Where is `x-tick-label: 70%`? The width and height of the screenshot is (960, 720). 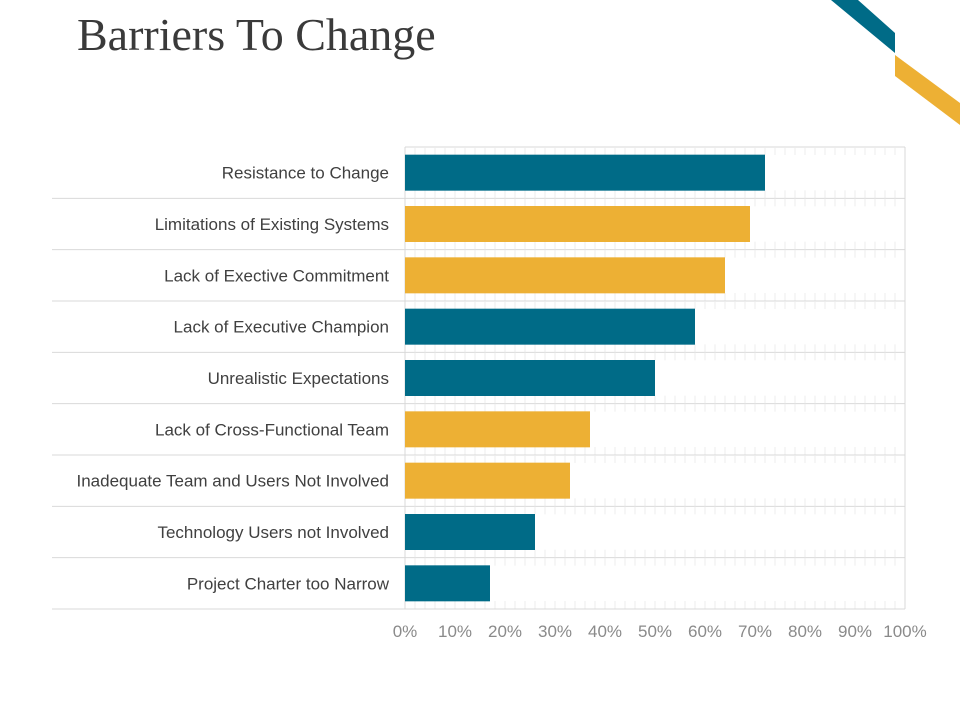 x-tick-label: 70% is located at coordinates (755, 631).